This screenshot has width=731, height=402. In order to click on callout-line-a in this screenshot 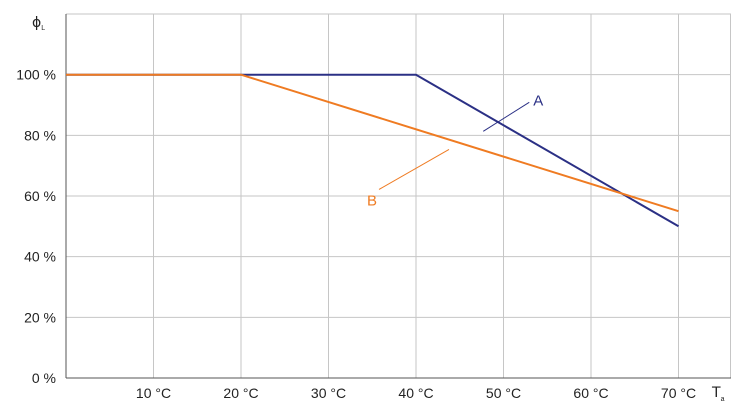, I will do `click(506, 116)`.